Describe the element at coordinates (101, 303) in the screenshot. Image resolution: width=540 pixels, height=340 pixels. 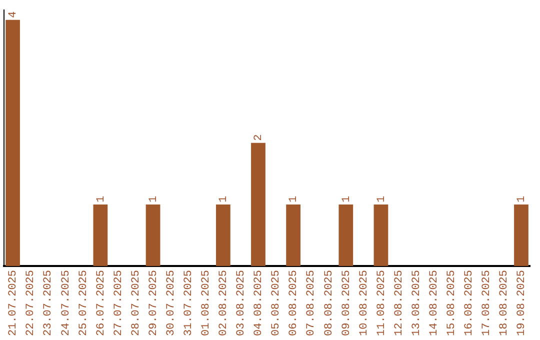
I see `x-tick-label: 26.07.2025` at that location.